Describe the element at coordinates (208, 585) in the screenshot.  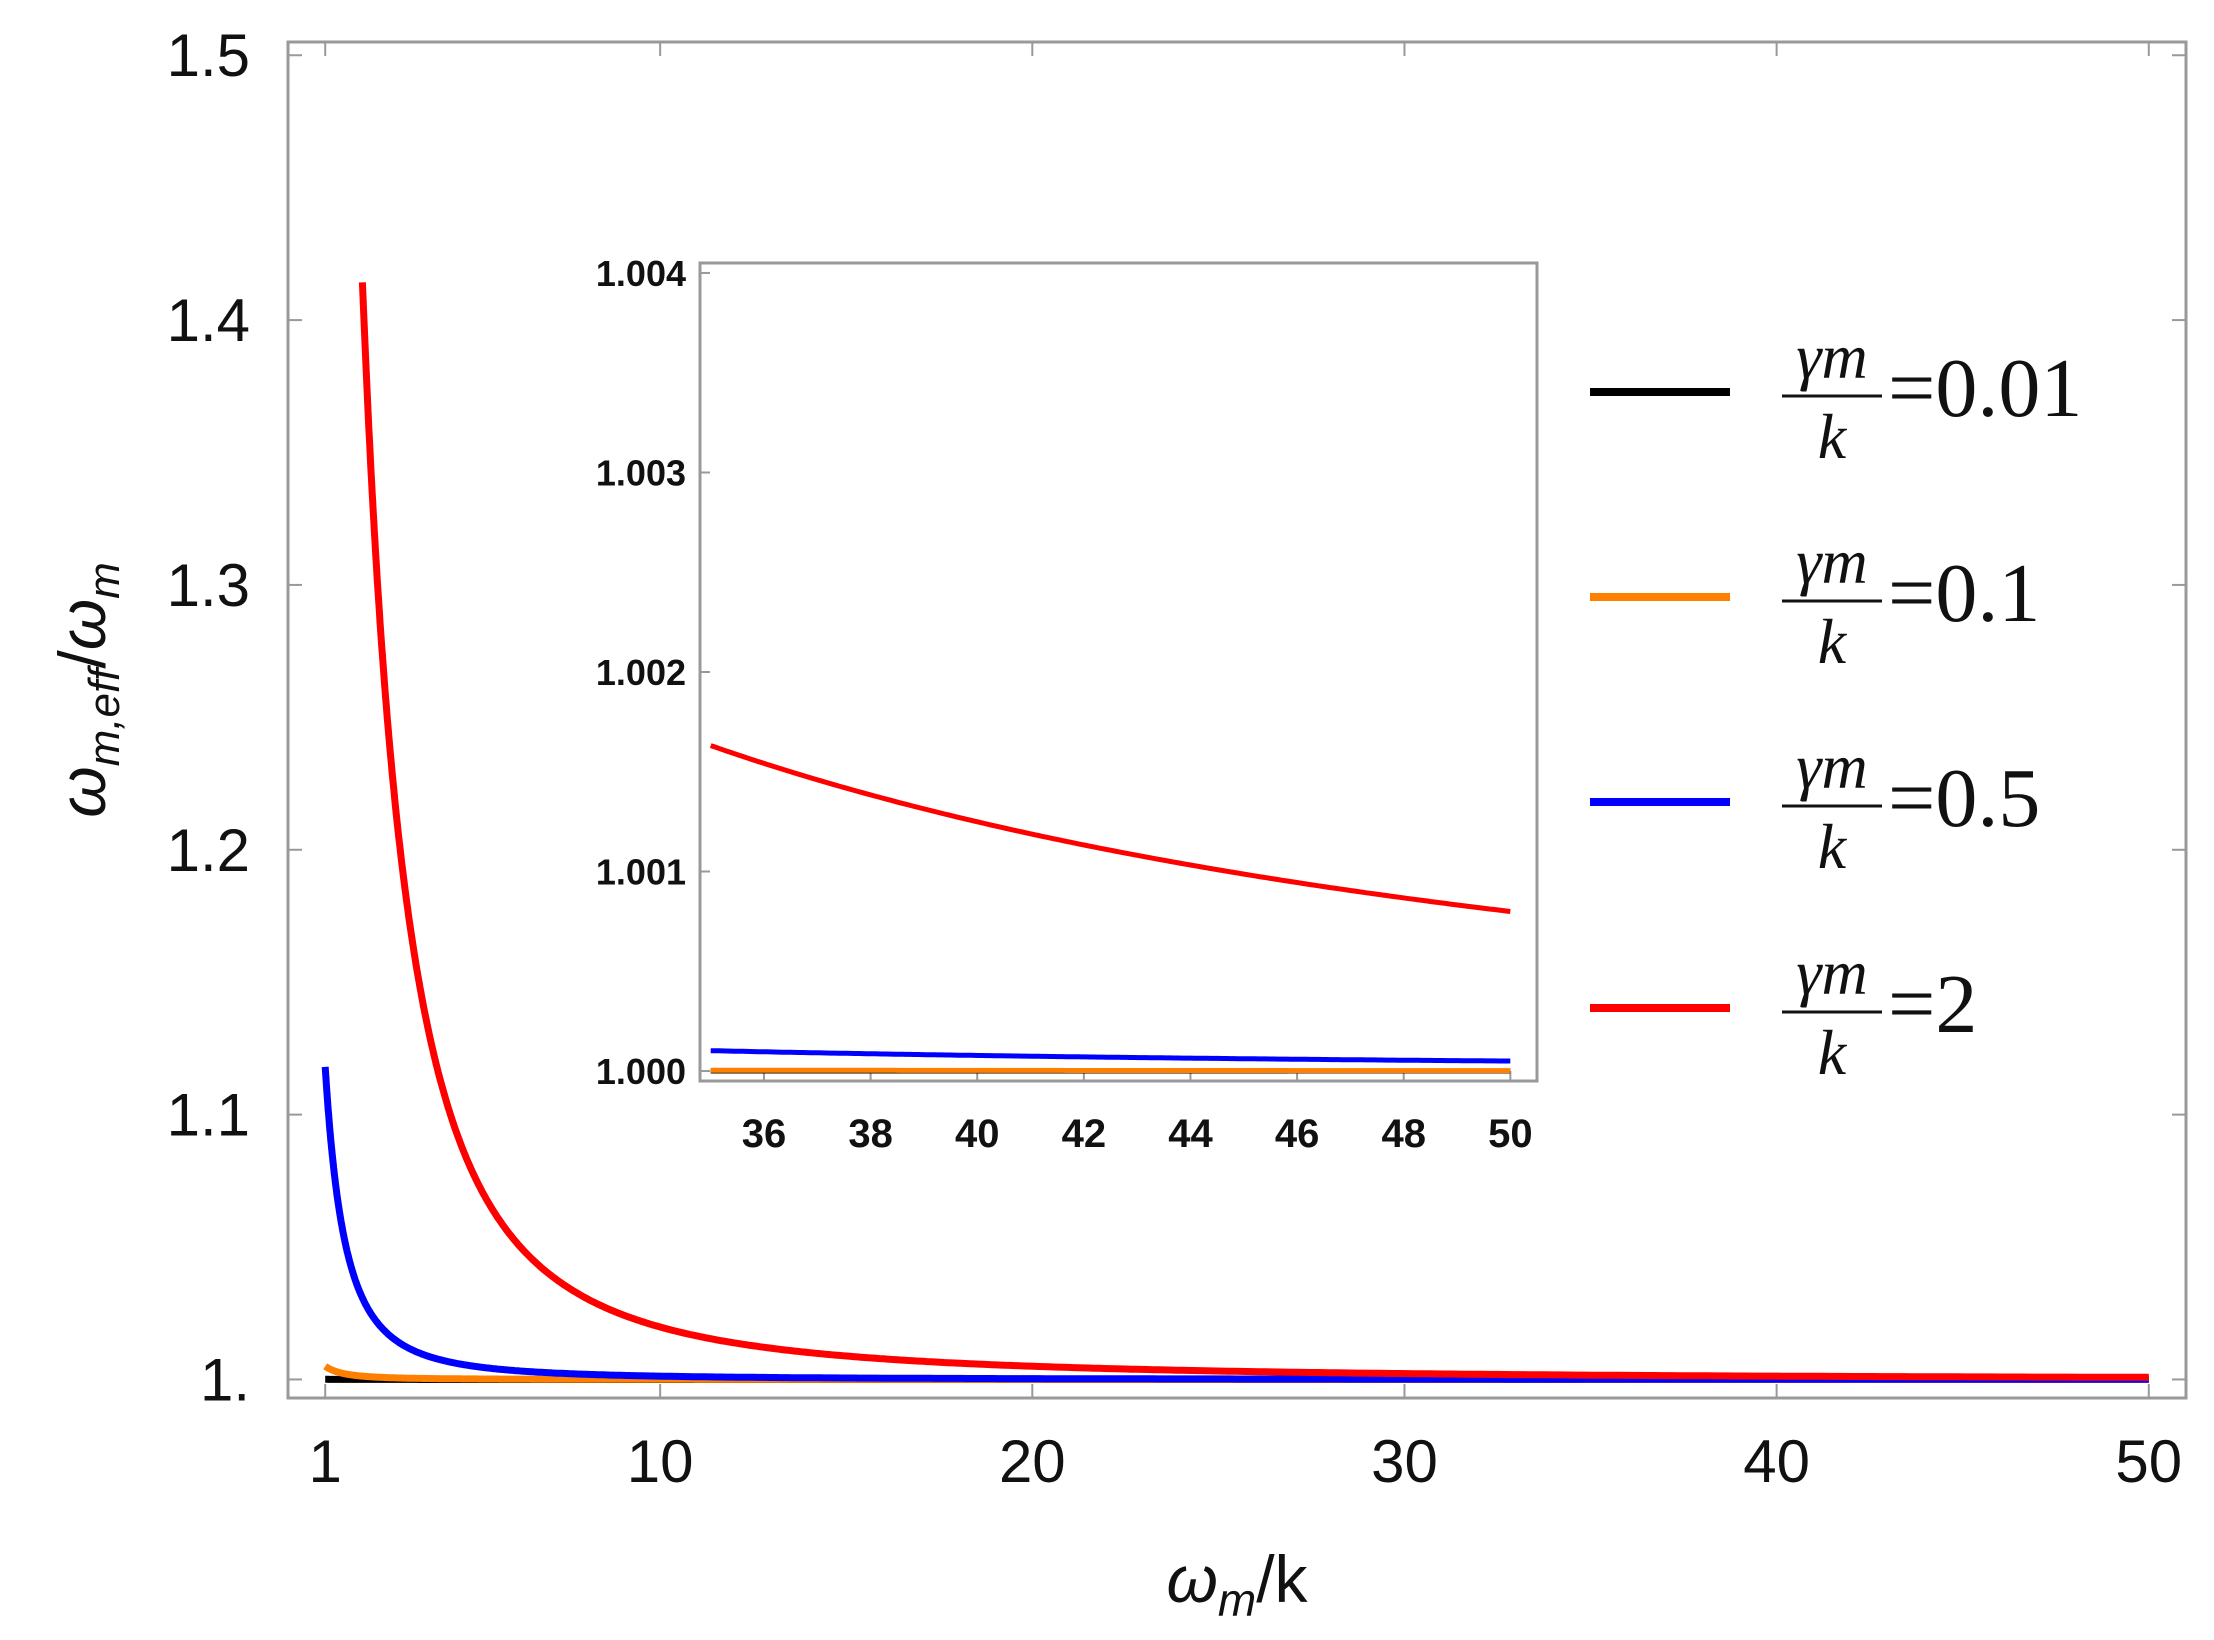
I see `y-tick-label: 1.3` at that location.